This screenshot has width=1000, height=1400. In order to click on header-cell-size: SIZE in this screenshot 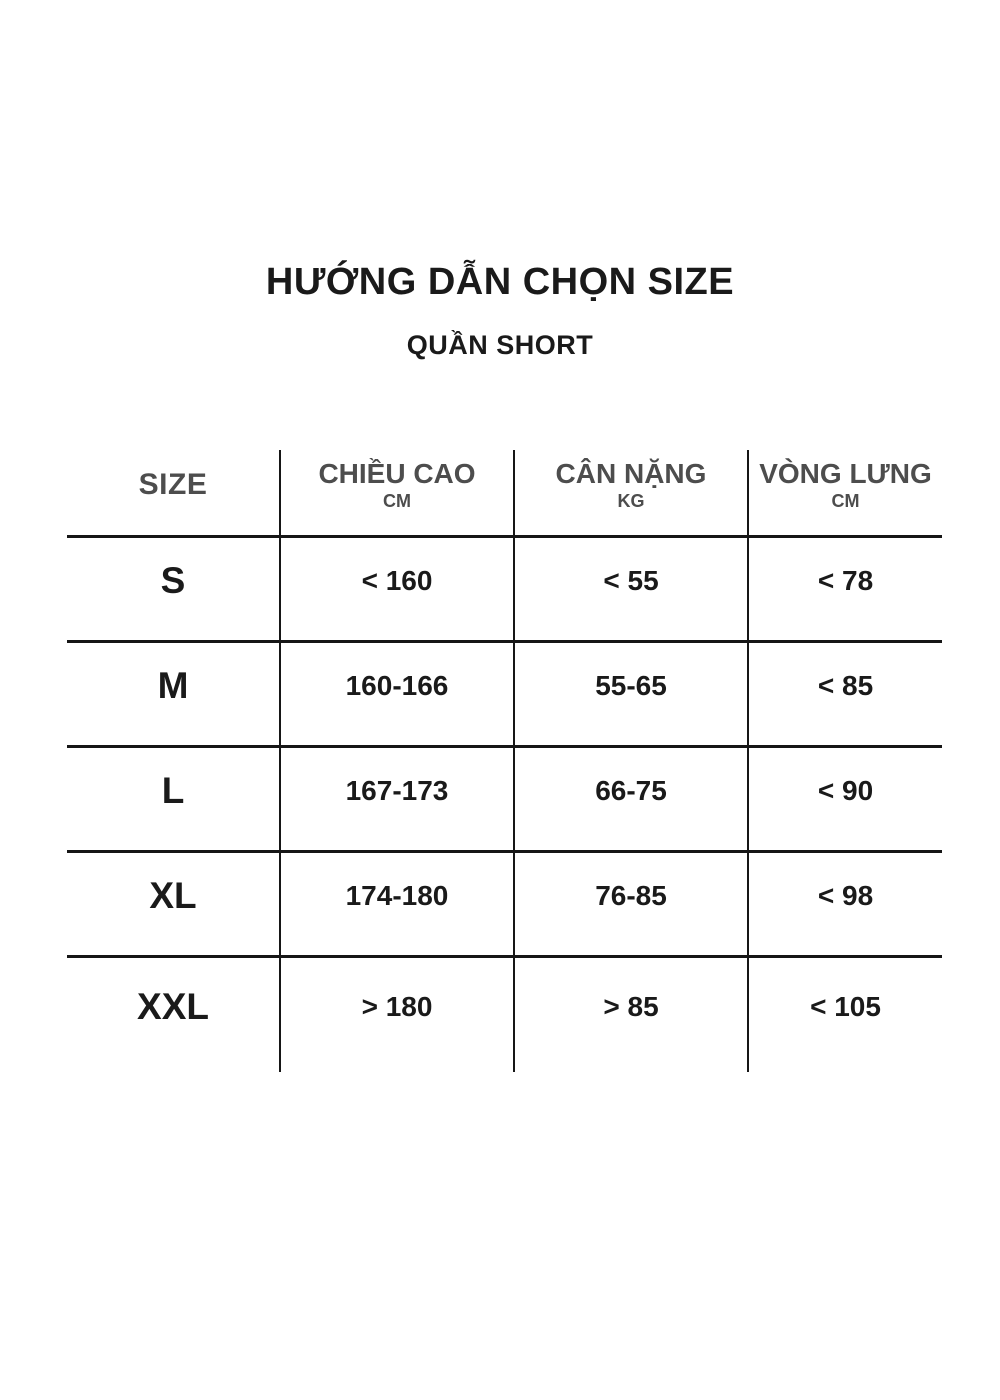, I will do `click(173, 494)`.